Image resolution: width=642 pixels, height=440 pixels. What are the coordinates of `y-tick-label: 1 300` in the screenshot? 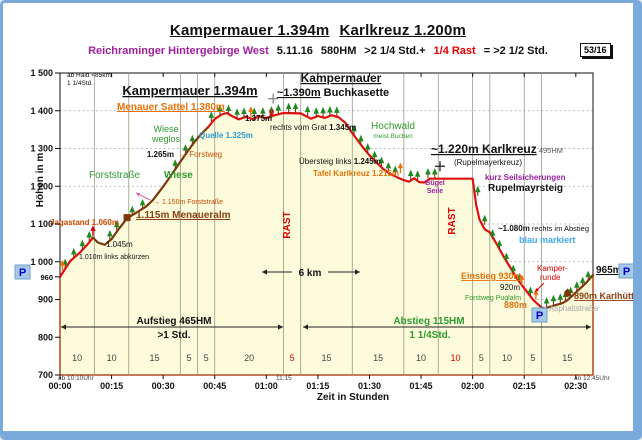 It's located at (41, 149).